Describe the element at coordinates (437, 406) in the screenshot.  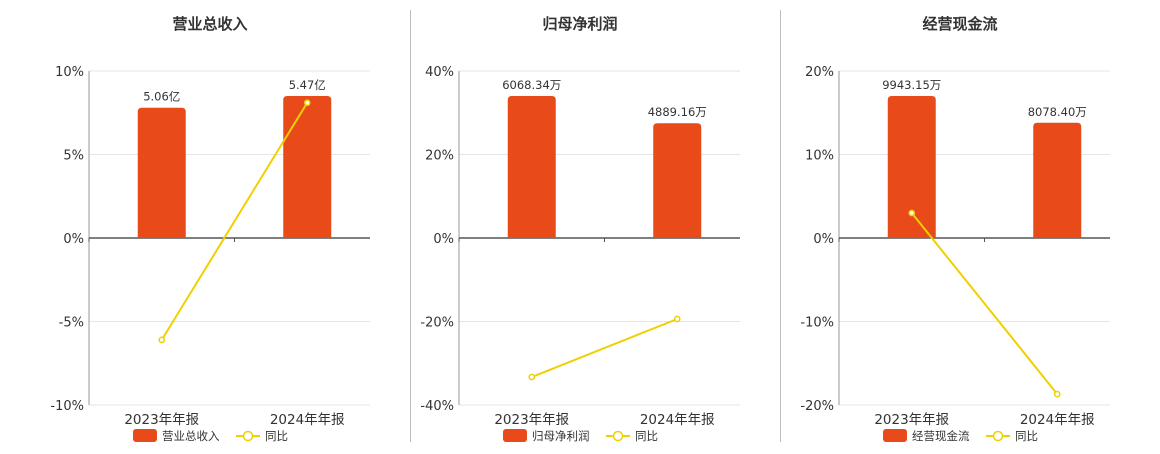
I see `y-tick-label: -40%` at that location.